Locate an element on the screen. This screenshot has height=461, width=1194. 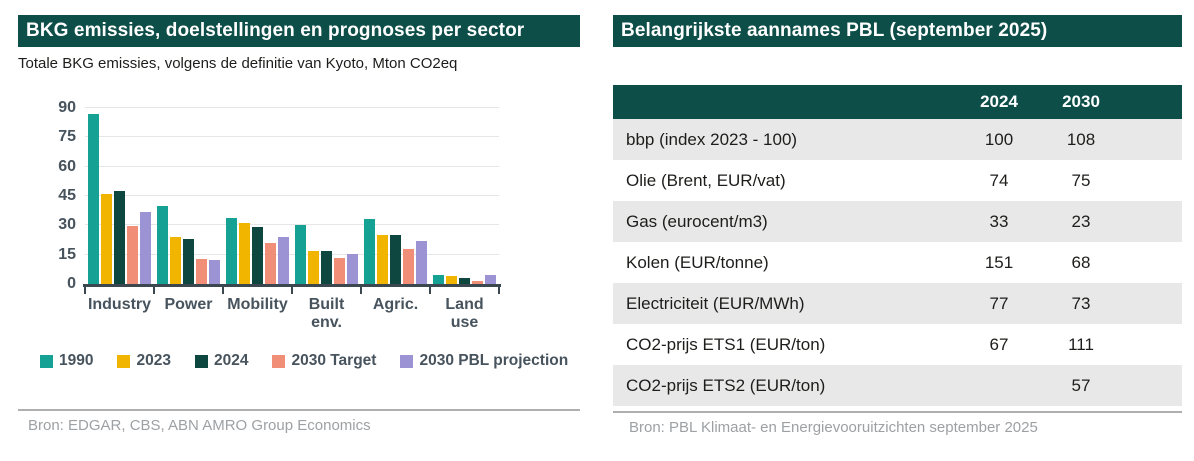
y-tick-label: 75 is located at coordinates (67, 137).